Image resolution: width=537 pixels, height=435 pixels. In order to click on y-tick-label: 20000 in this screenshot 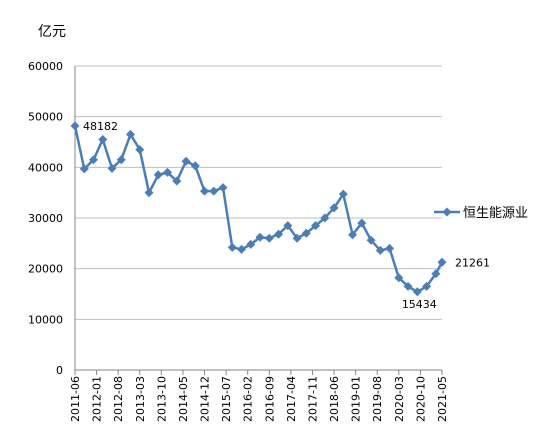, I will do `click(45, 269)`.